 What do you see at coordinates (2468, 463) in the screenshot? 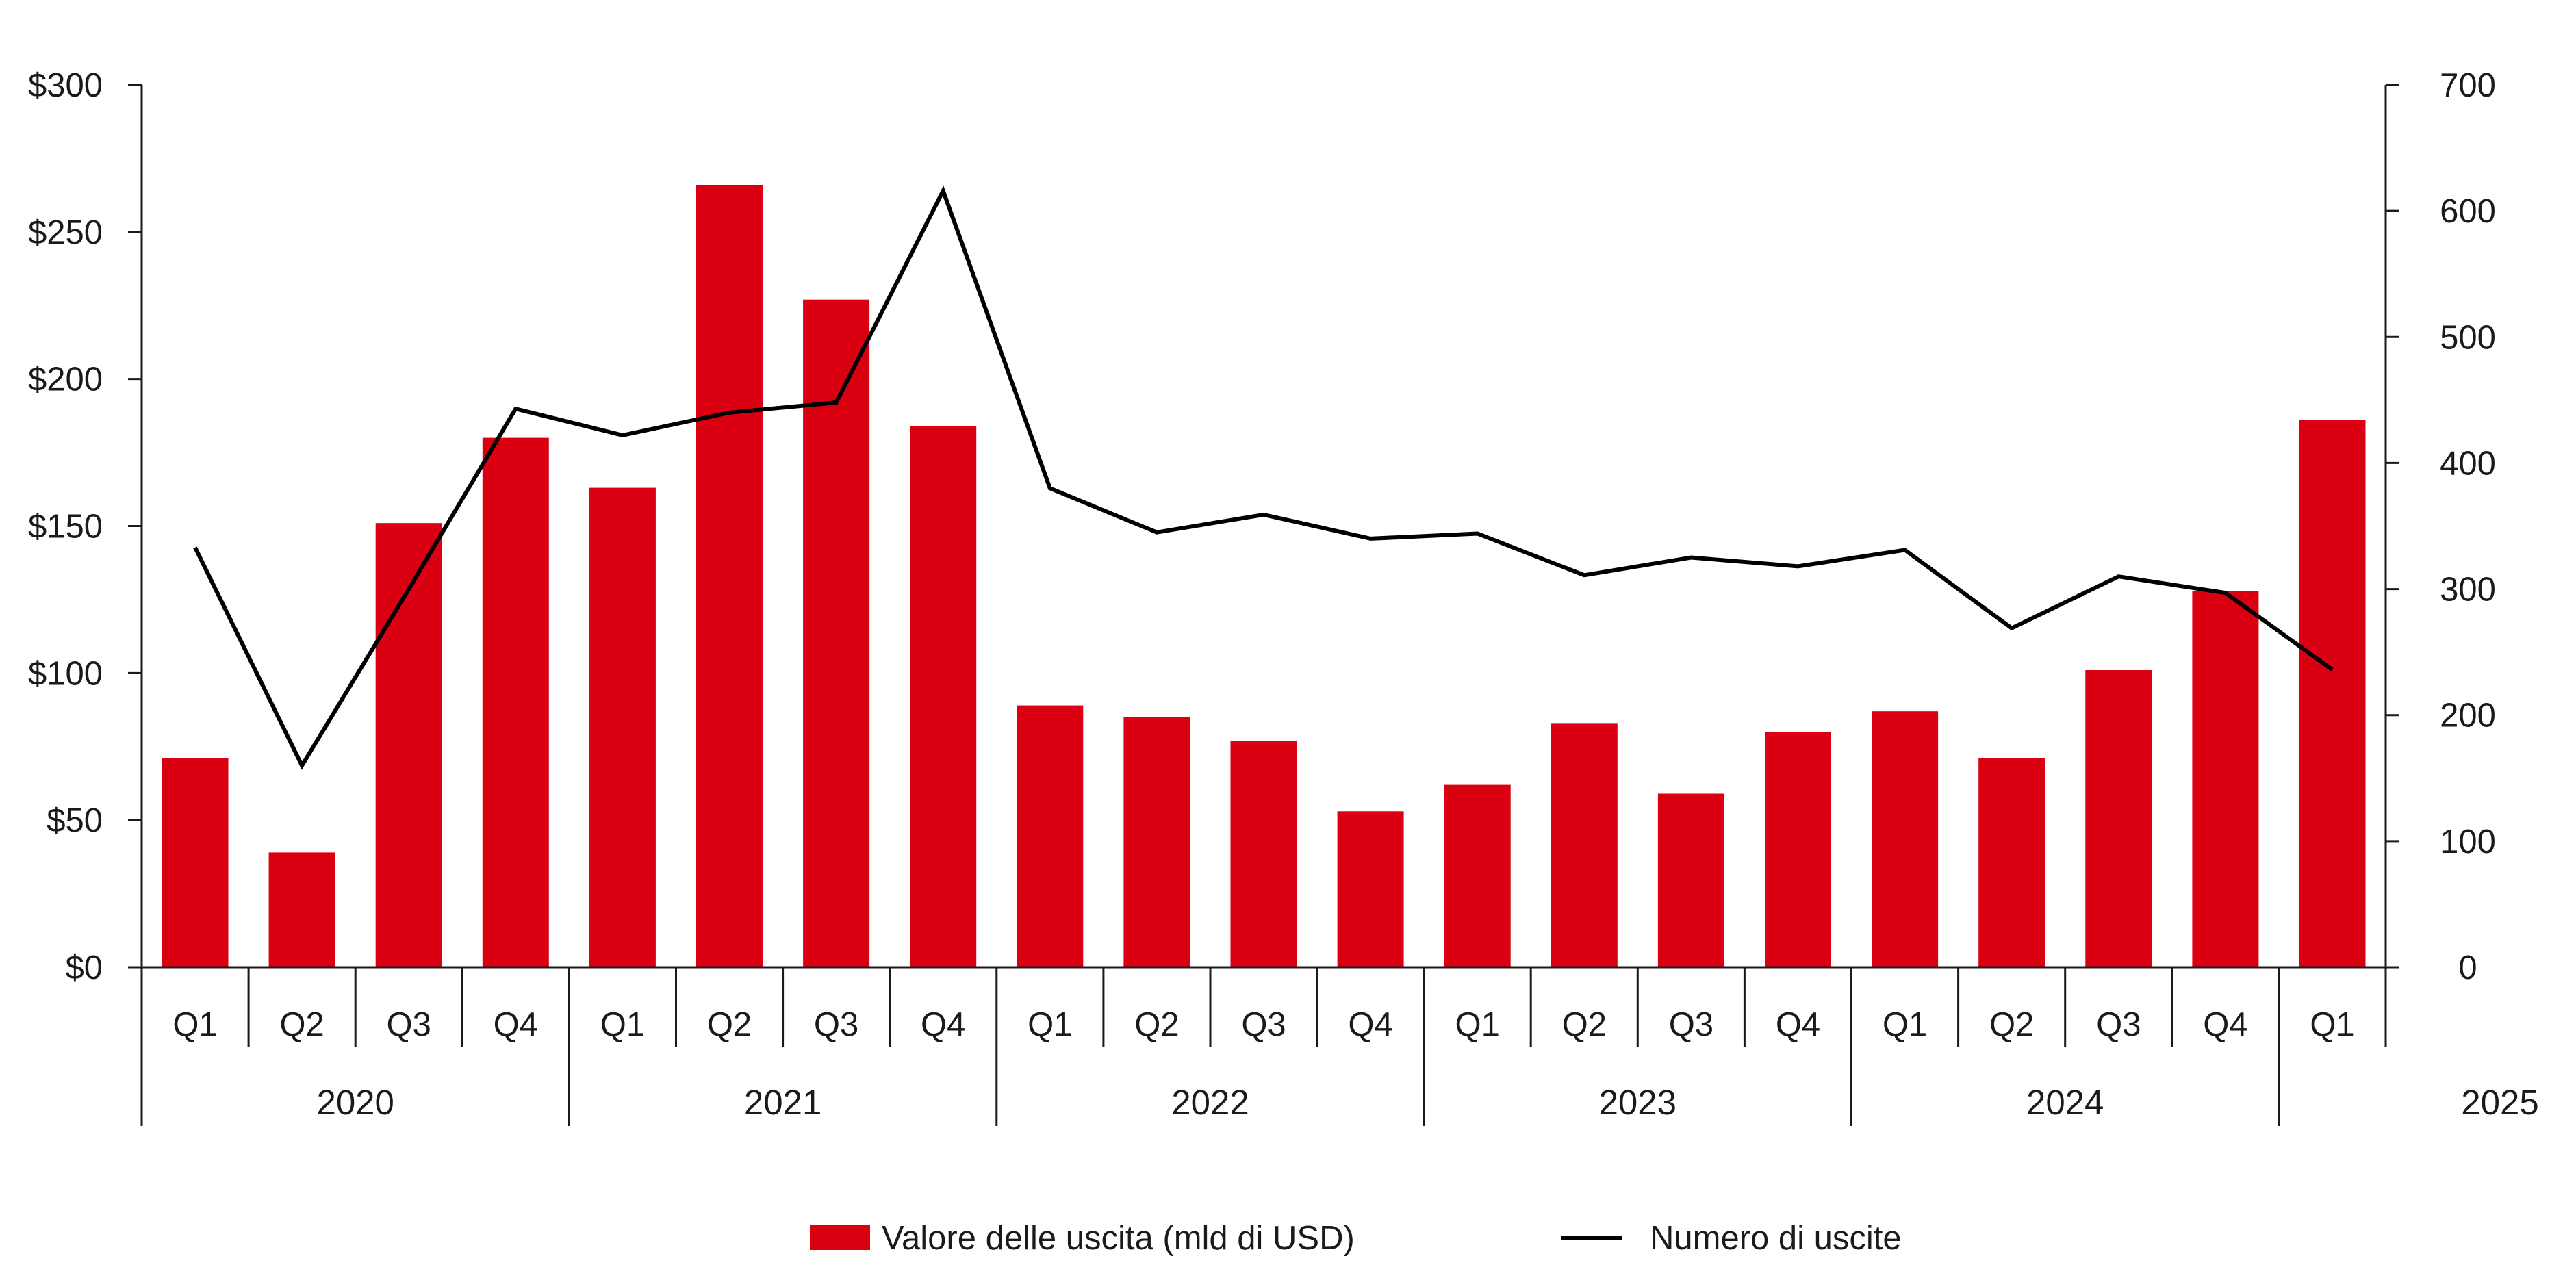
I see `right-tick-label: 400` at bounding box center [2468, 463].